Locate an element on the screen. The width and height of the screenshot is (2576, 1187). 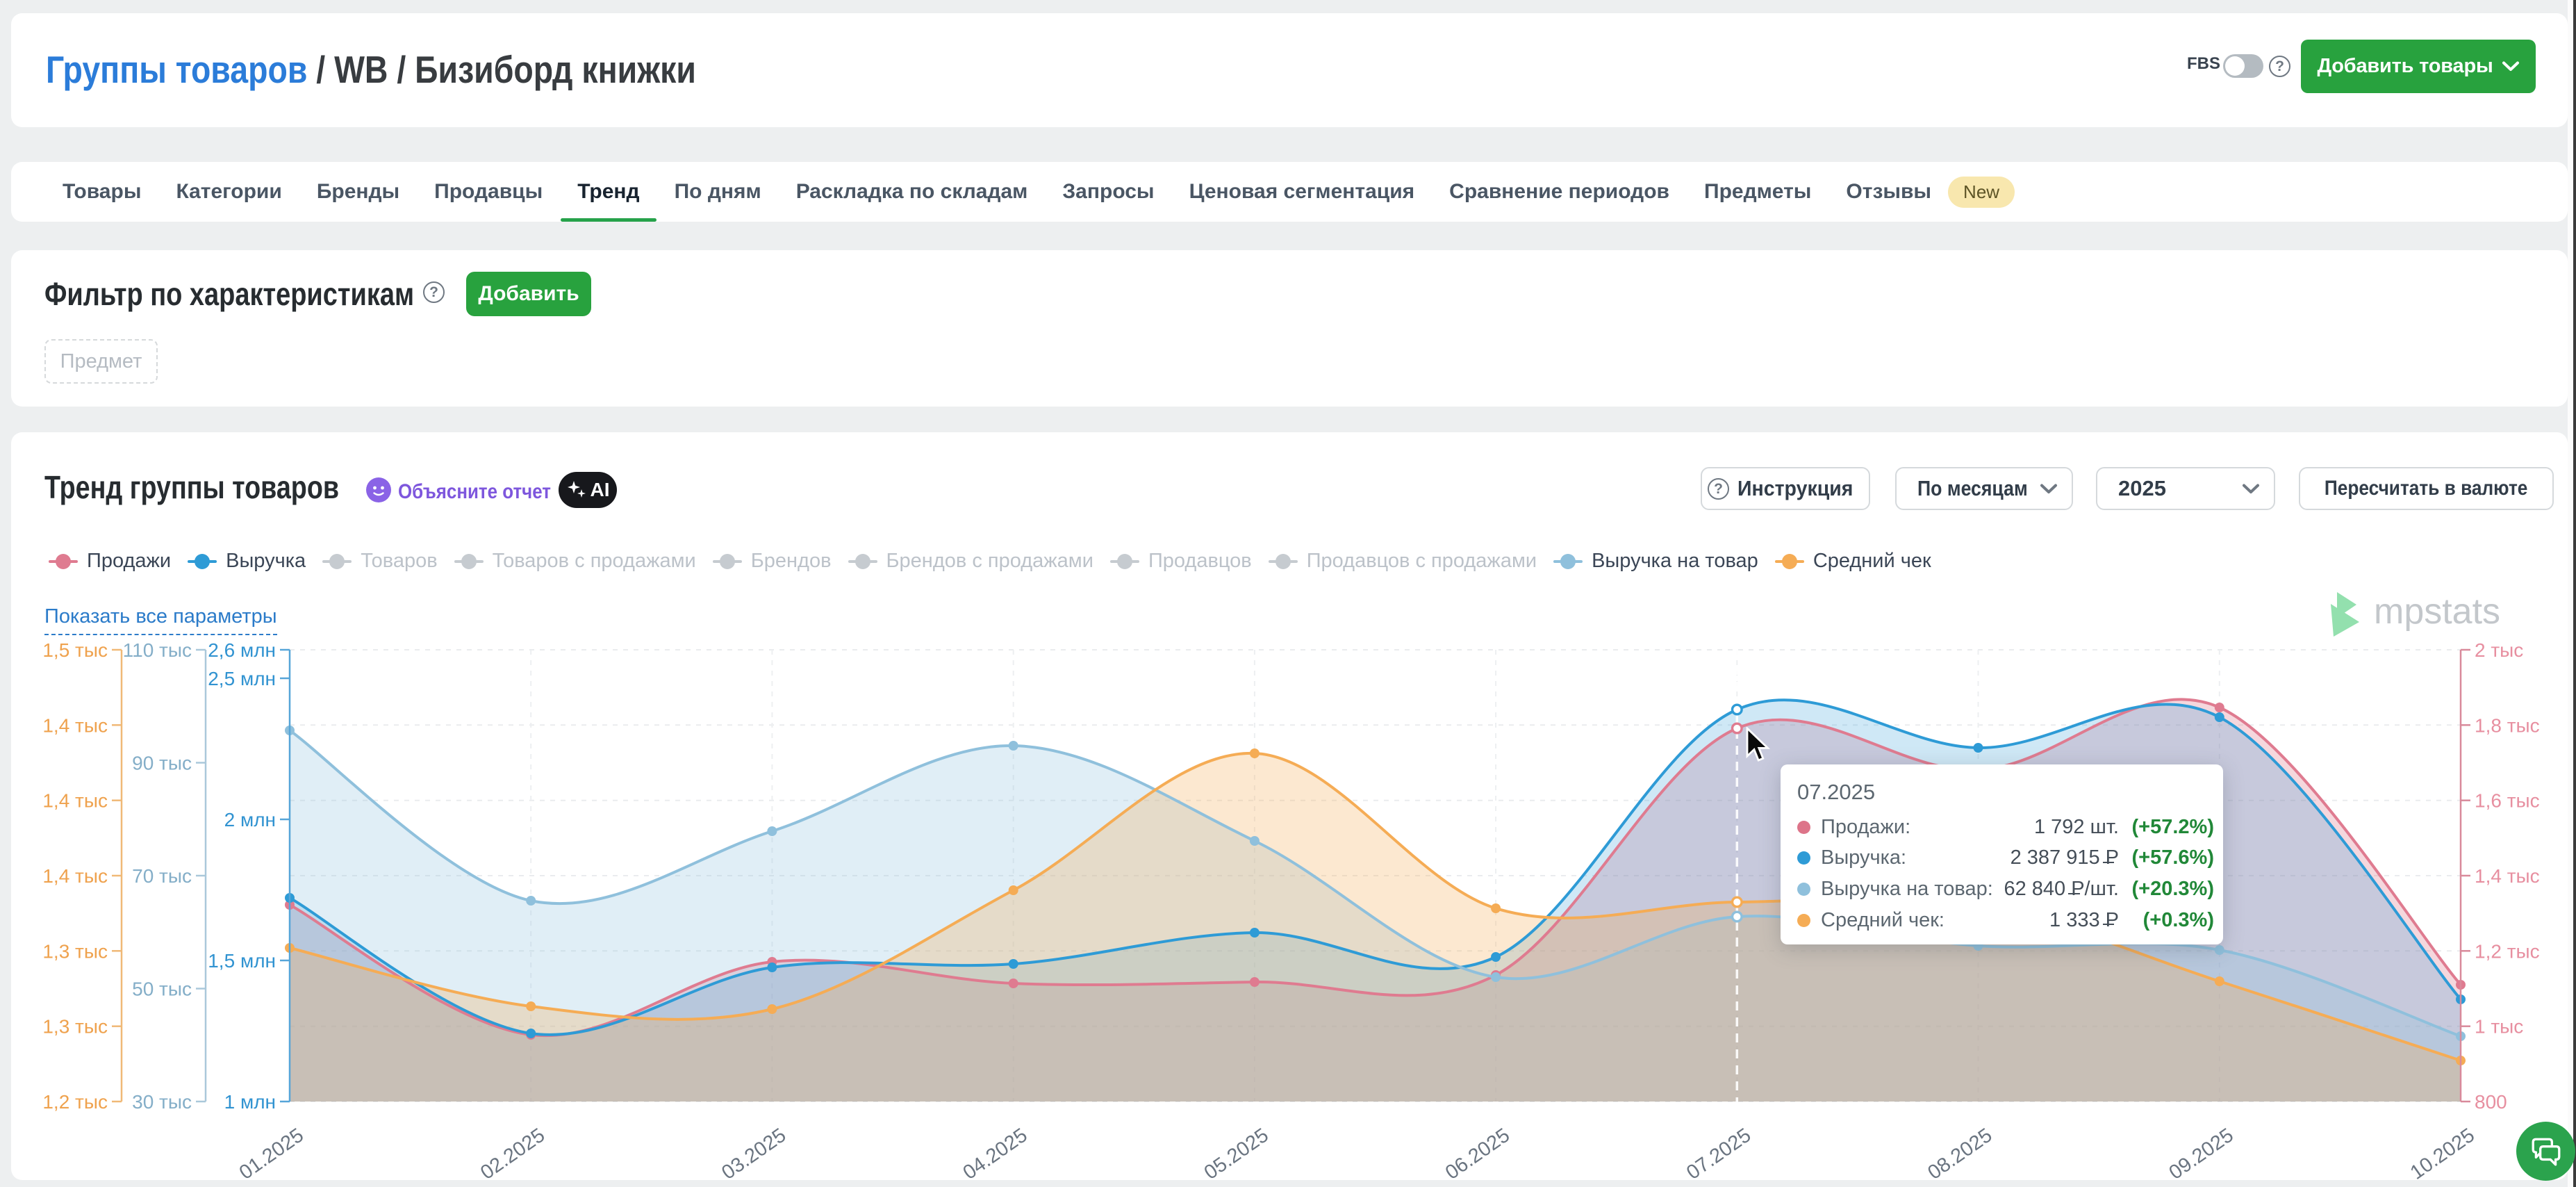
svg-text: 800 is located at coordinates (2491, 1102).